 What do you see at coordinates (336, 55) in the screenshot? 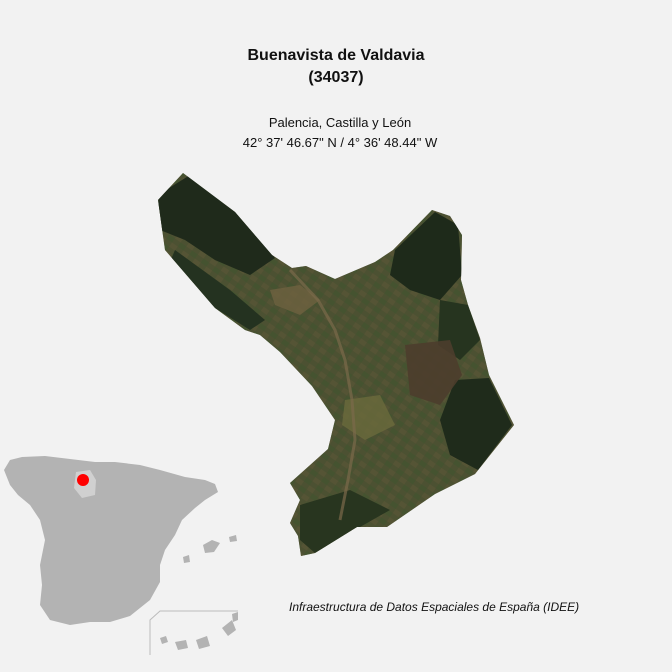
I see `municipality-name: Buenavista de Valdavia` at bounding box center [336, 55].